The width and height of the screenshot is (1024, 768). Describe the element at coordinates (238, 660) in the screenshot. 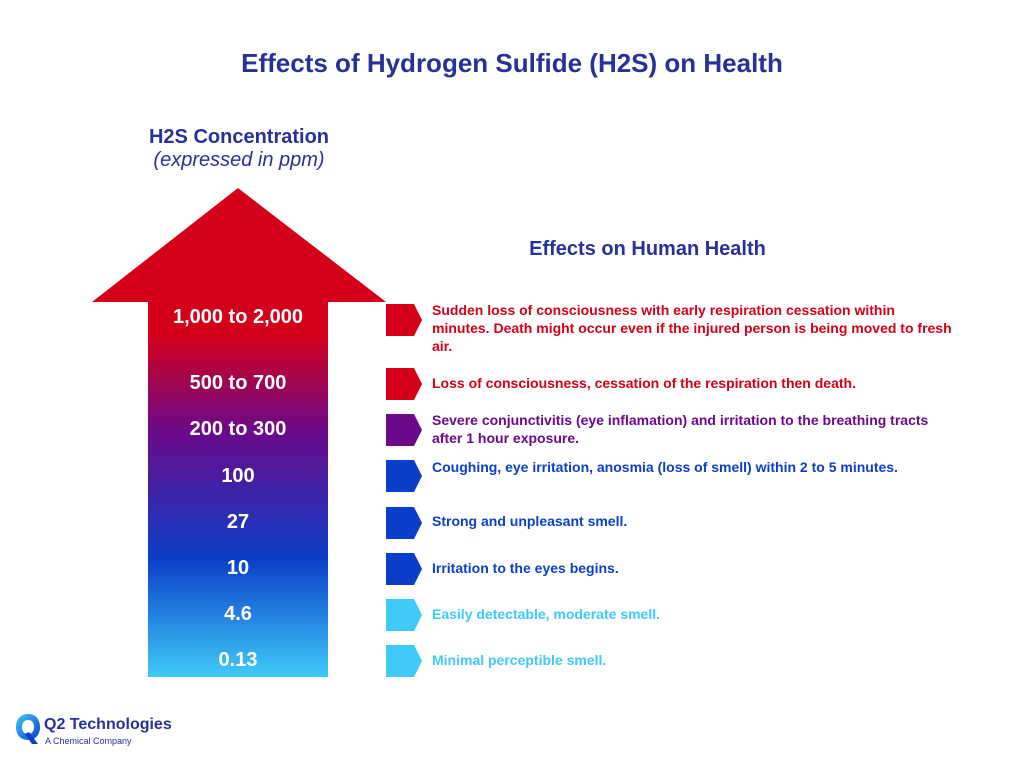

I see `concentration-label: 0.13` at that location.